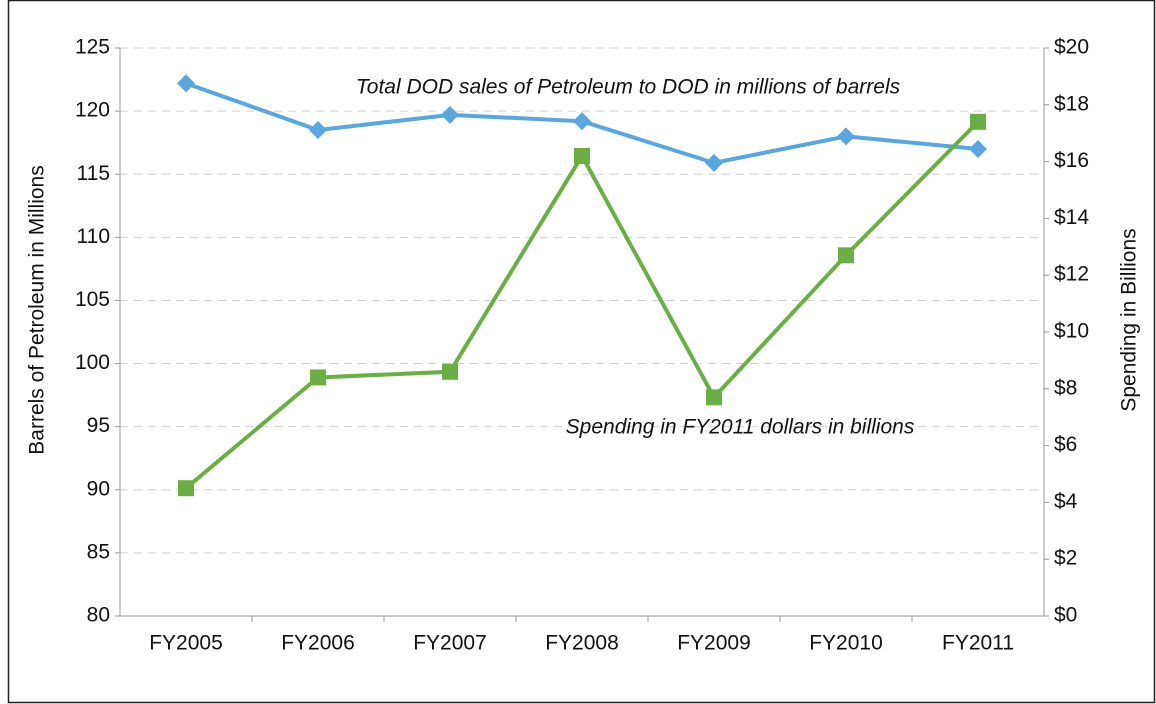 Image resolution: width=1156 pixels, height=704 pixels. What do you see at coordinates (1071, 47) in the screenshot?
I see `y2-tick-label: $20` at bounding box center [1071, 47].